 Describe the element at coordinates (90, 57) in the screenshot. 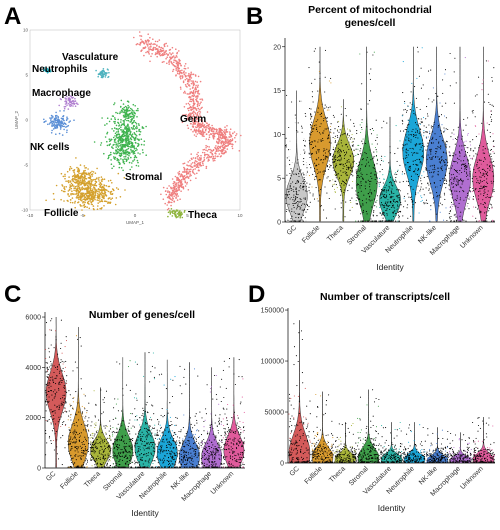

I see `umap-label-vasculature: Vasculature` at that location.